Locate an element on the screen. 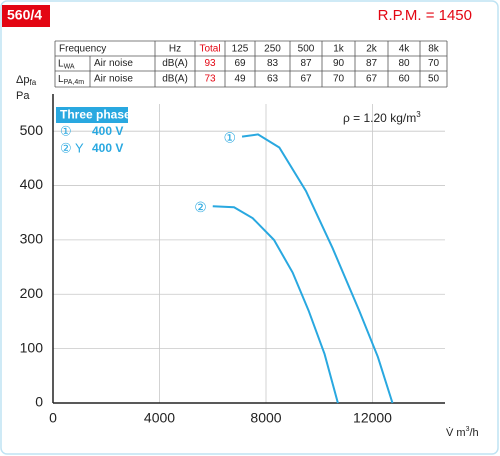 The width and height of the screenshot is (500, 456). symbol-sub: WA is located at coordinates (69, 66).